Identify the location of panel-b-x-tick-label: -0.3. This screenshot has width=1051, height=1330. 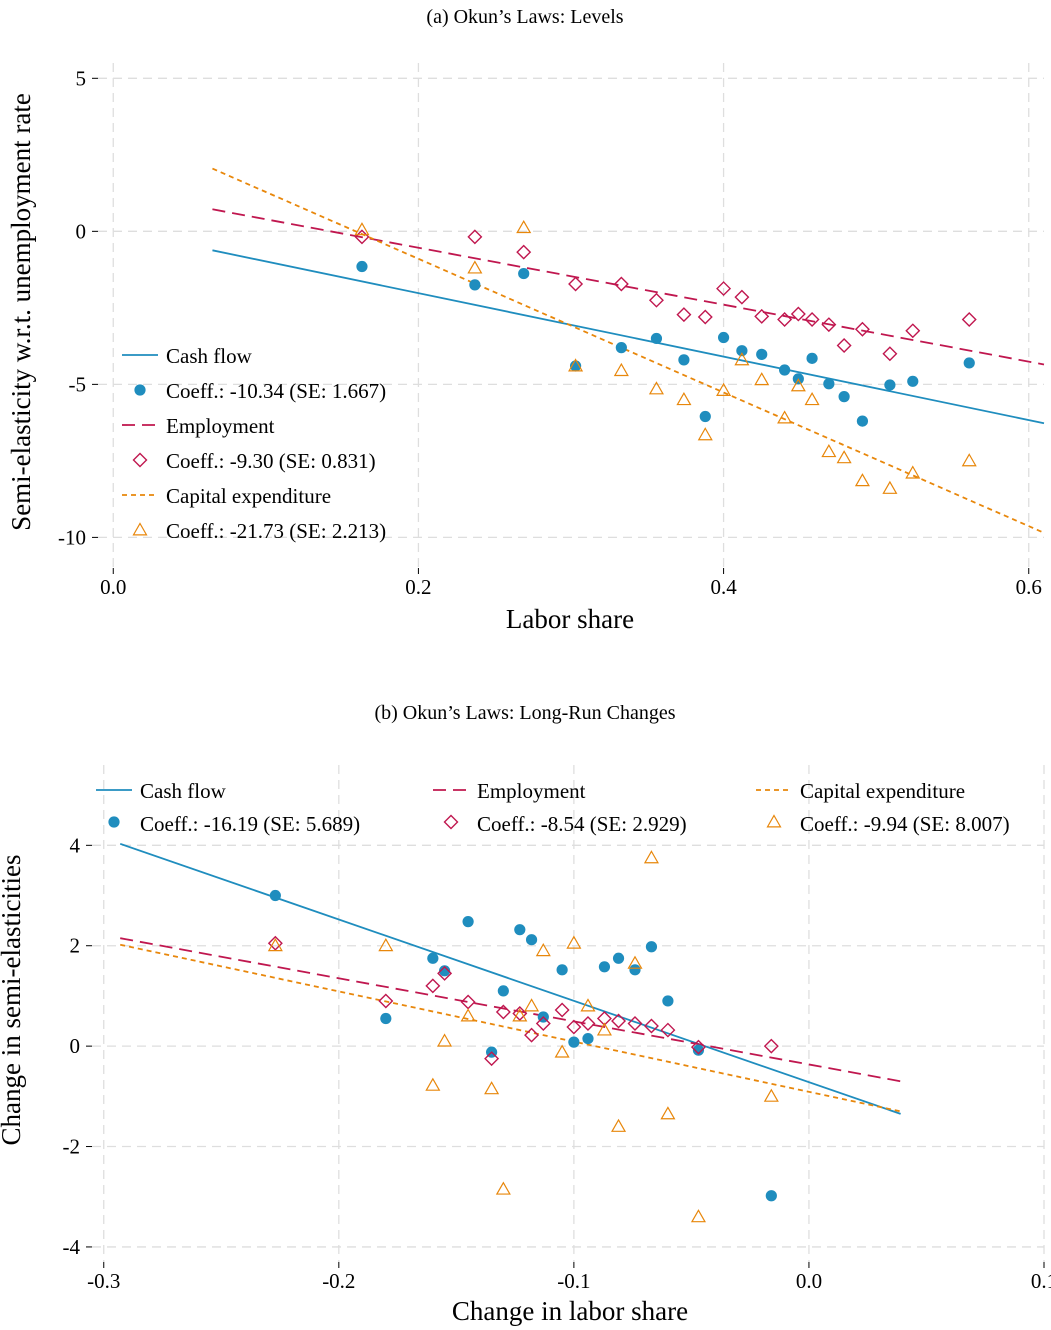
(103, 1281).